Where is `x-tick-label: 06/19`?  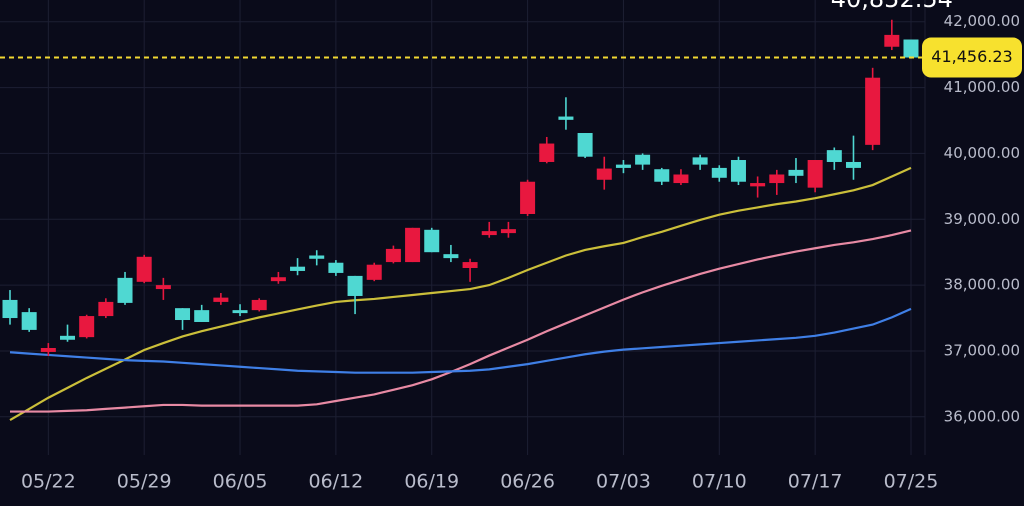 x-tick-label: 06/19 is located at coordinates (431, 482).